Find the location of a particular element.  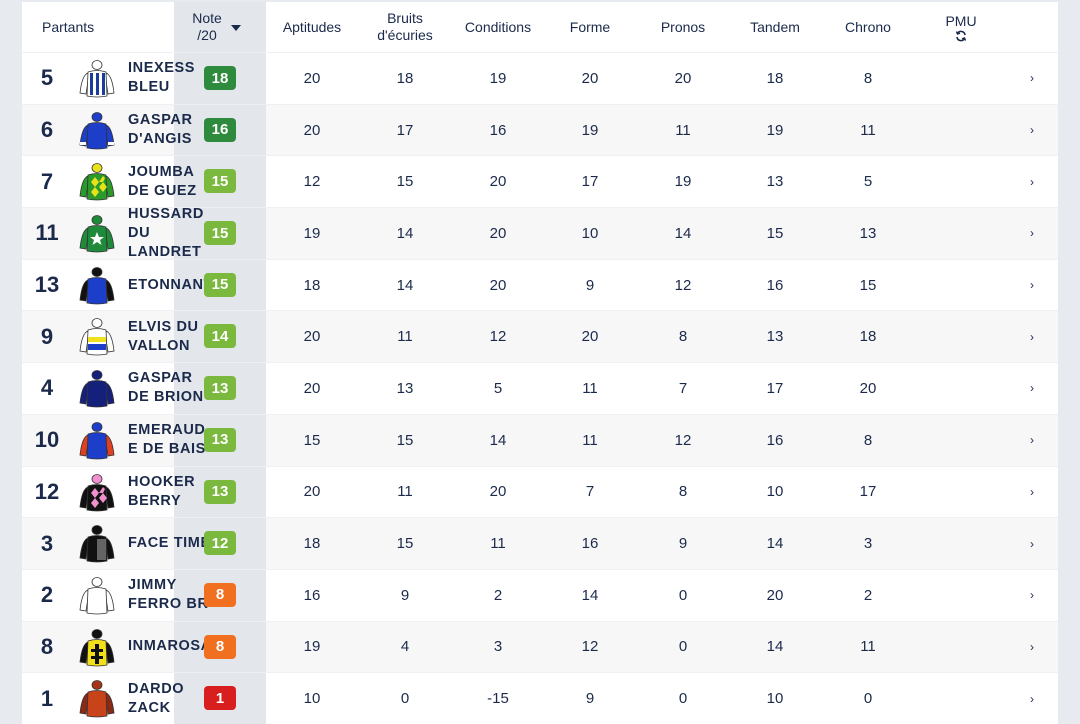

note-badge: 1 is located at coordinates (220, 698).